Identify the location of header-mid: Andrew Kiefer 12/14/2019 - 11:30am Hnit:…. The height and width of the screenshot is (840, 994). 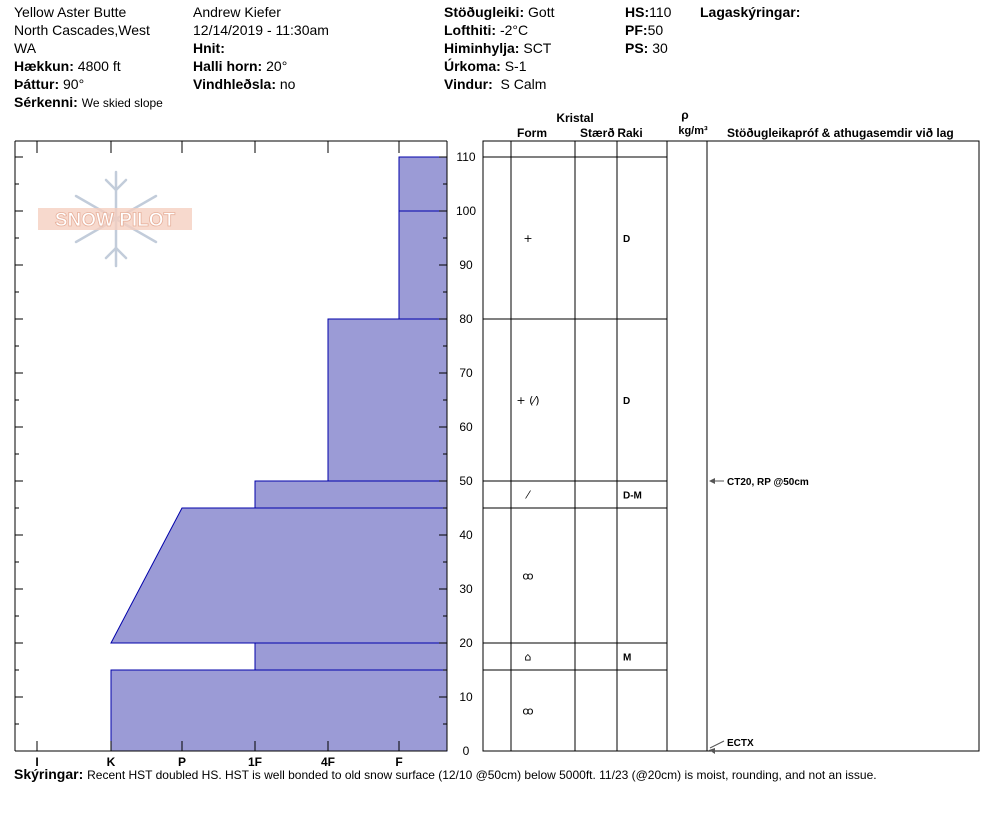
(261, 48).